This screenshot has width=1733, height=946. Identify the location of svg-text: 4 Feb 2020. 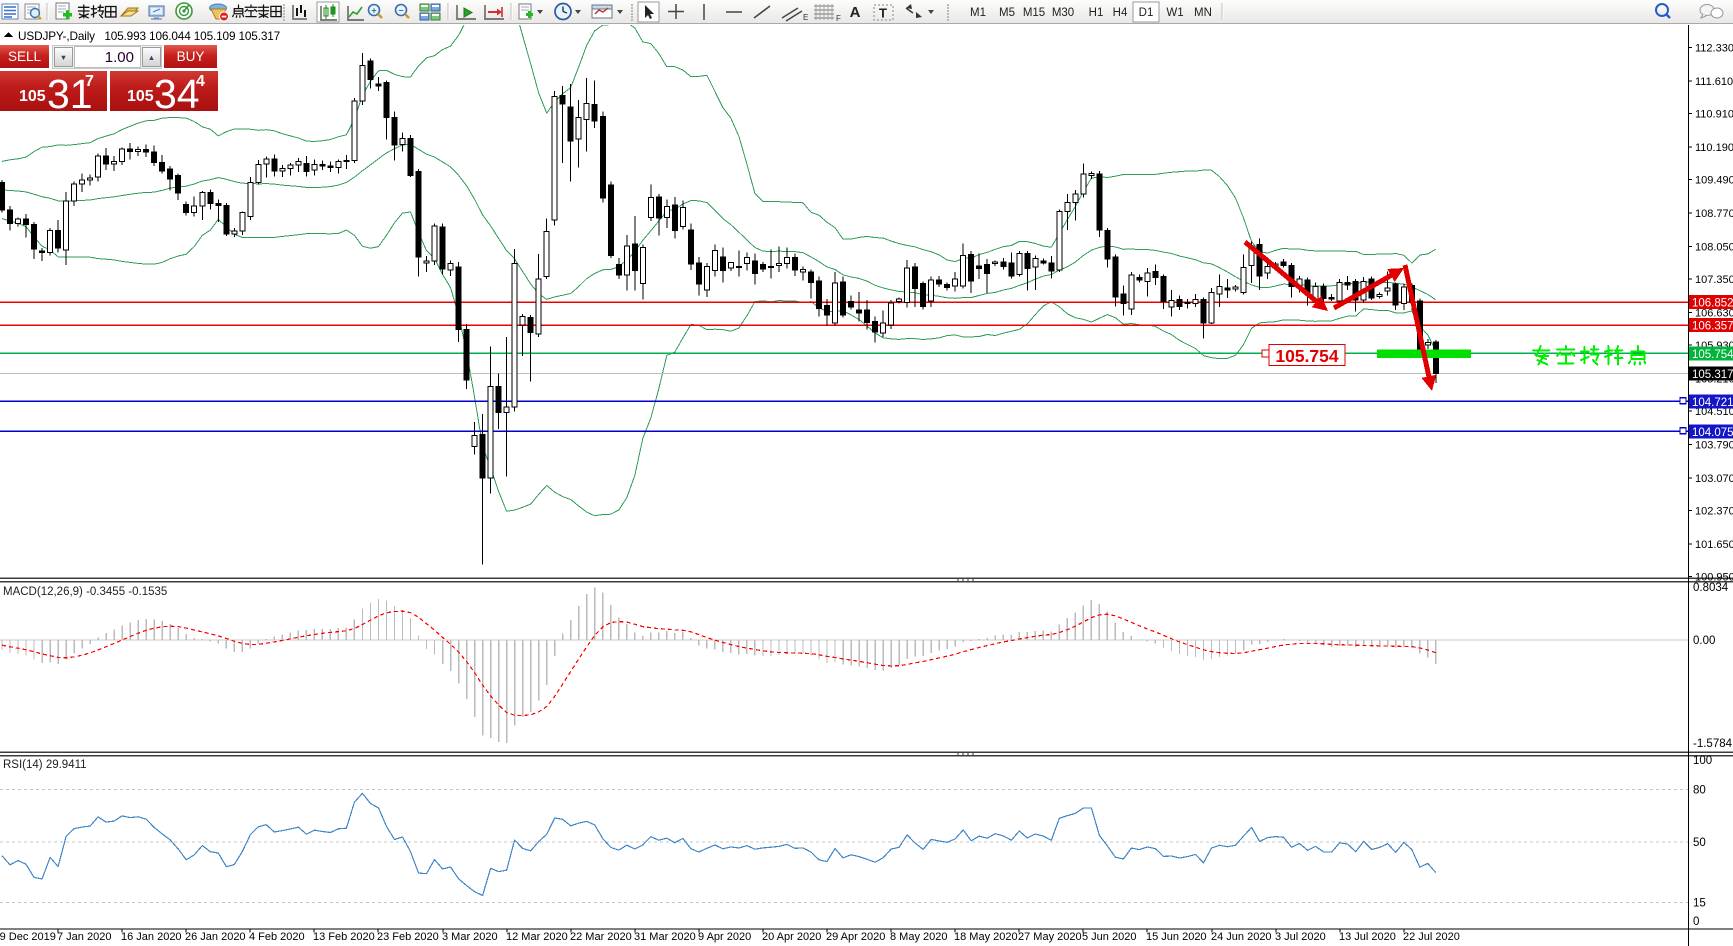
(277, 937).